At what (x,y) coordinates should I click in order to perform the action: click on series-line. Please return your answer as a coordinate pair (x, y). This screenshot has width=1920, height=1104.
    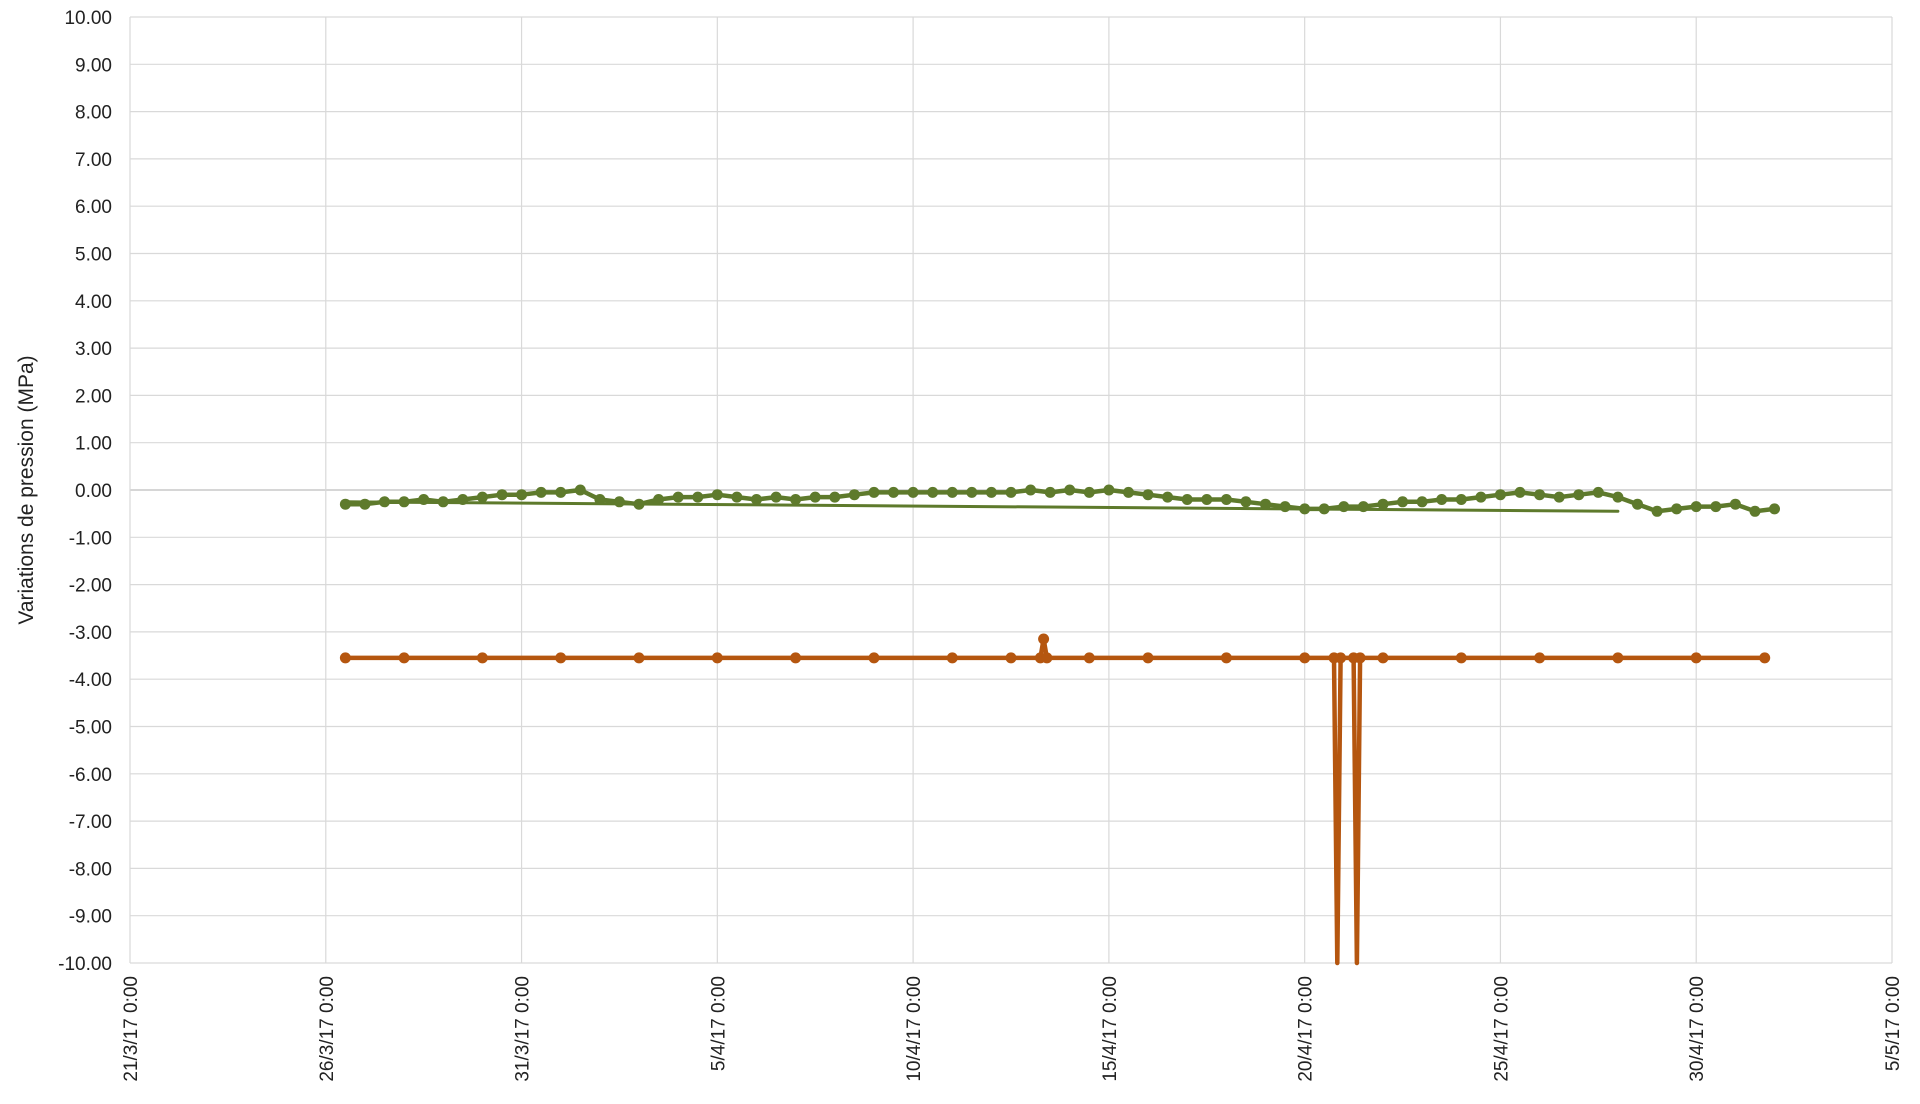
    Looking at the image, I should click on (981, 506).